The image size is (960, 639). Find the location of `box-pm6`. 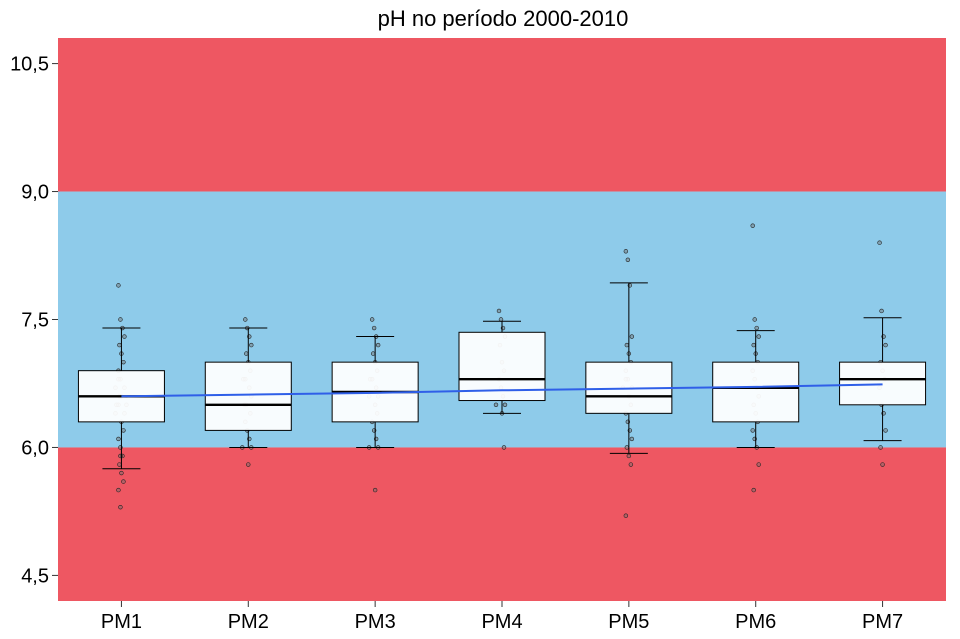

box-pm6 is located at coordinates (756, 392).